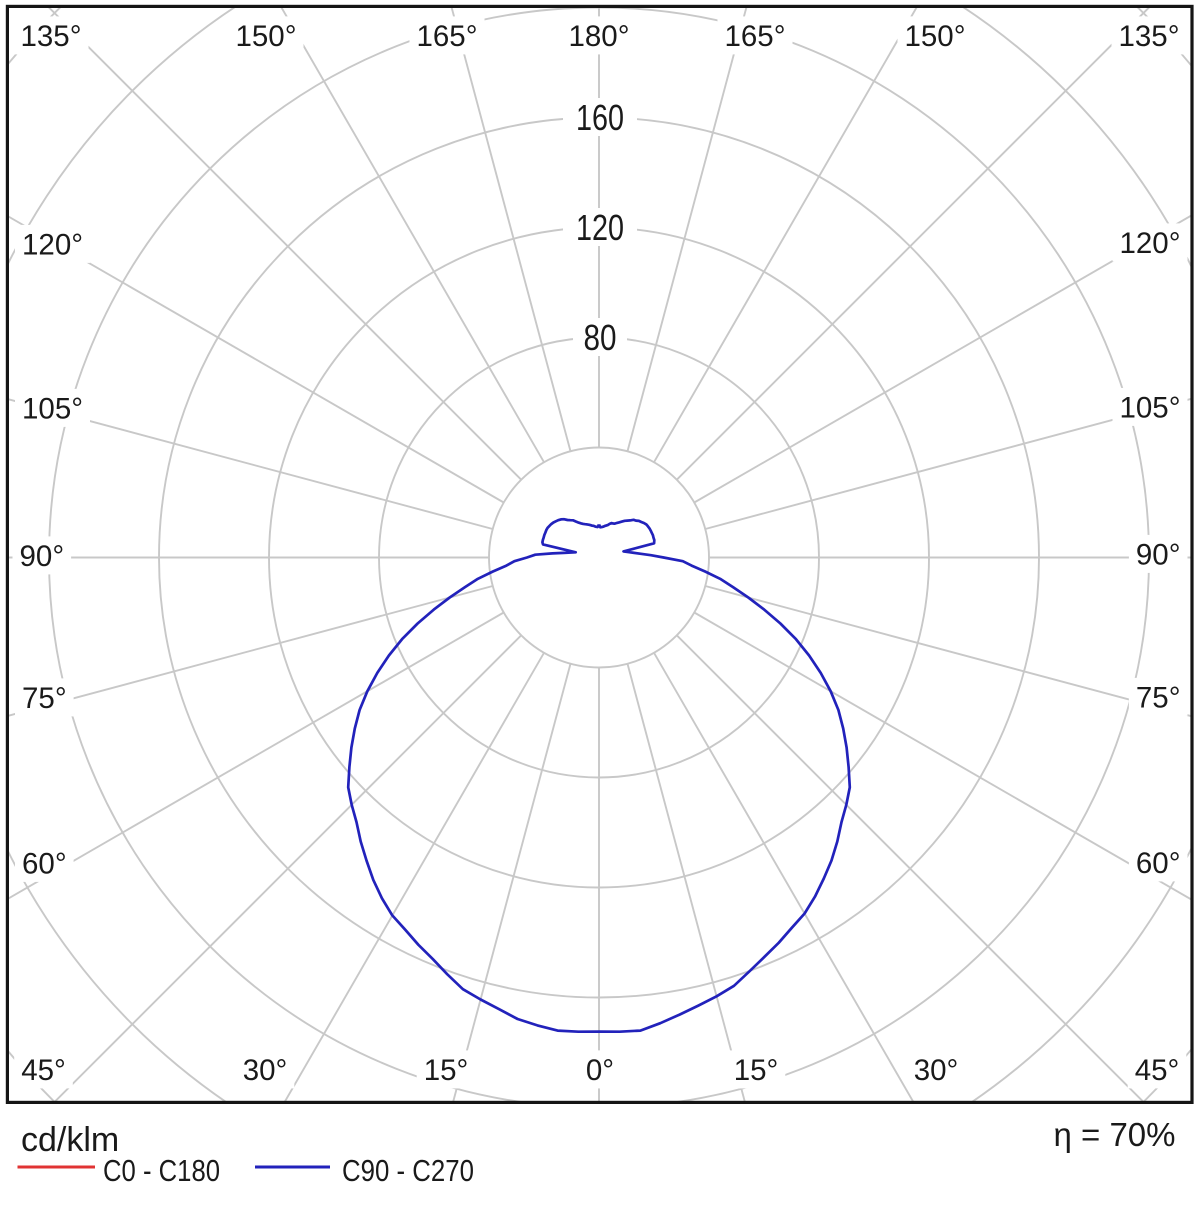 This screenshot has width=1200, height=1205. What do you see at coordinates (1114, 1134) in the screenshot?
I see `svg-text: η = 70%` at bounding box center [1114, 1134].